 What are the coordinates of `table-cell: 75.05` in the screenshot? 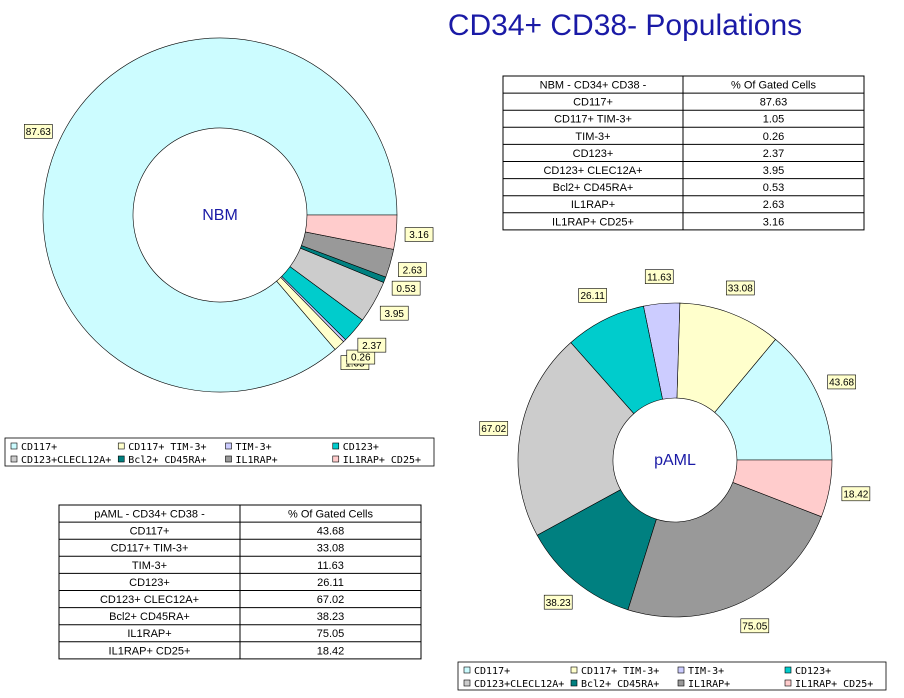 It's located at (331, 634).